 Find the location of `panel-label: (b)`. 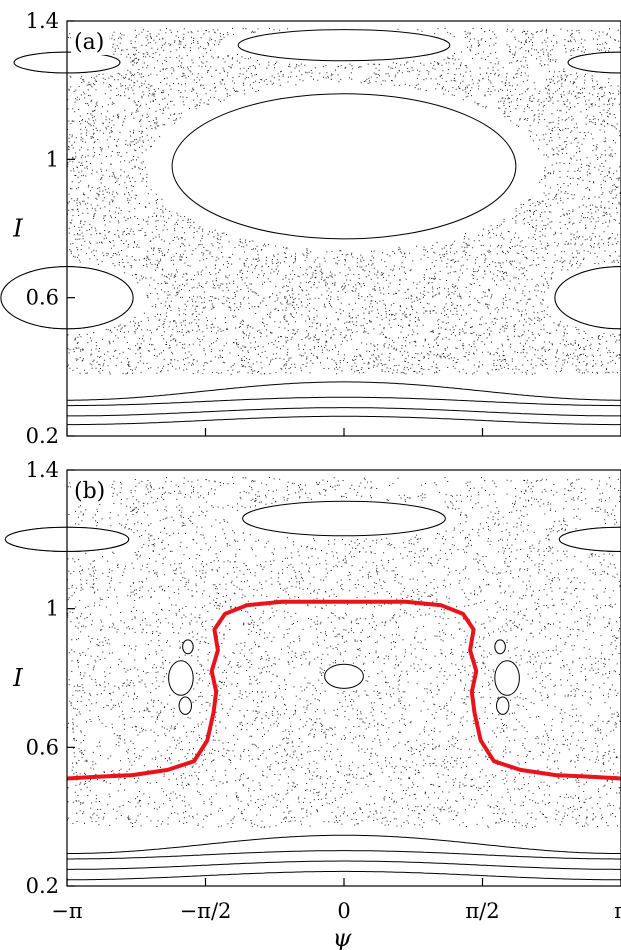

panel-label: (b) is located at coordinates (89, 491).